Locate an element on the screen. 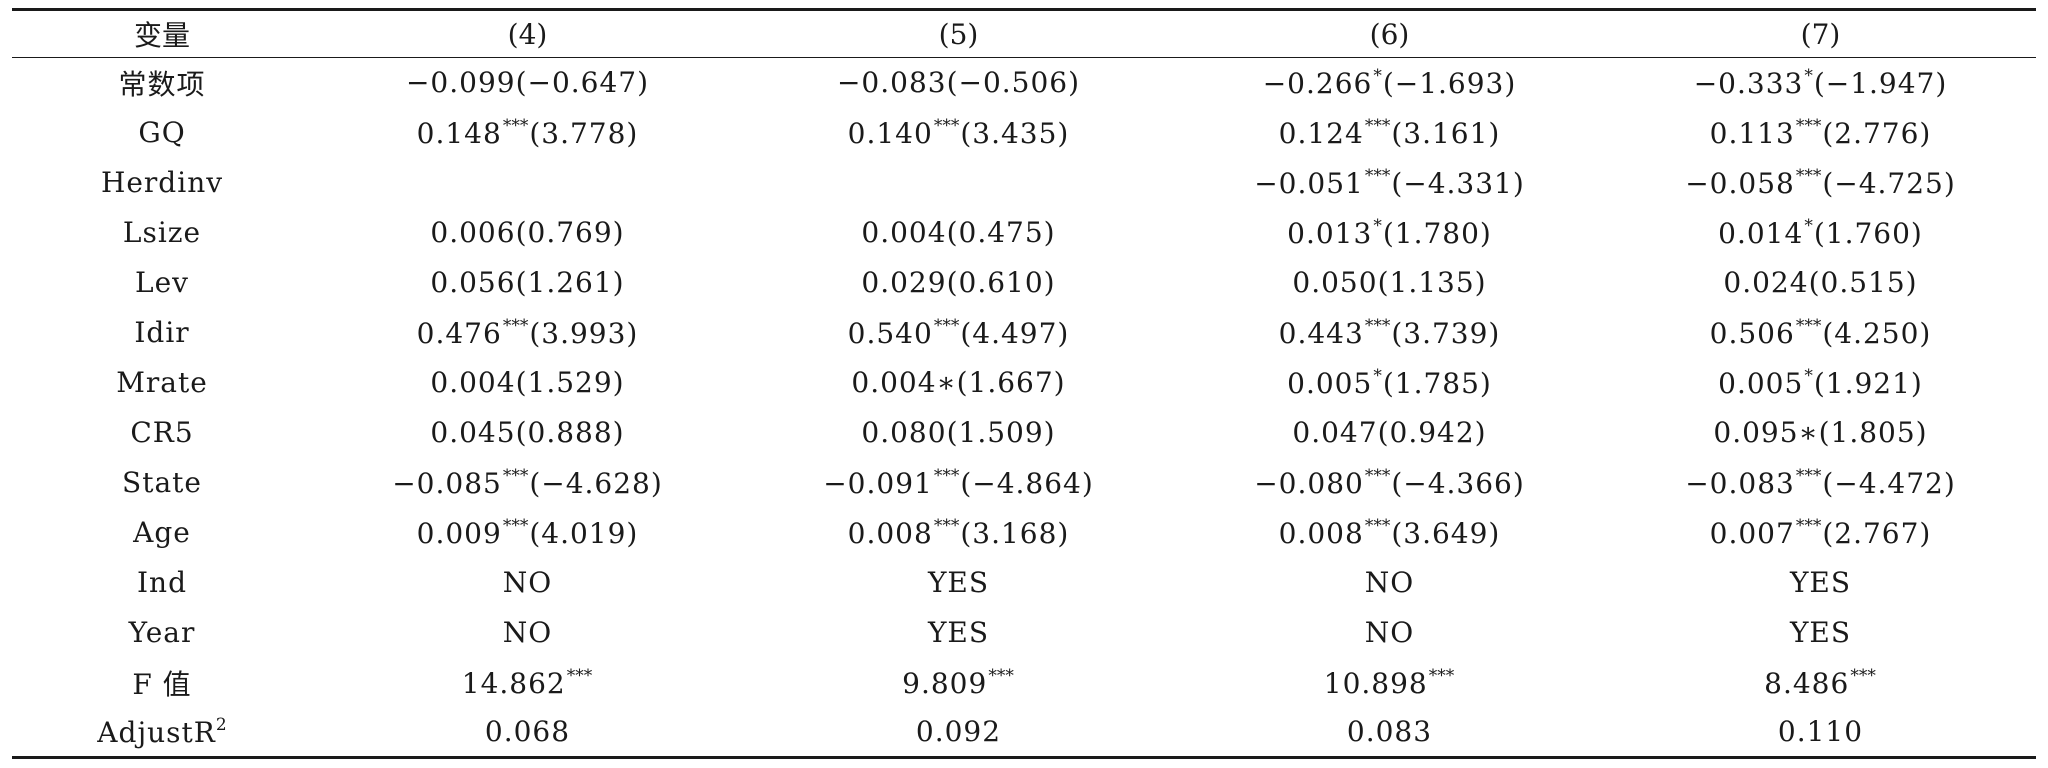 The height and width of the screenshot is (768, 2048). coefficient-value: 10.898 is located at coordinates (1375, 683).